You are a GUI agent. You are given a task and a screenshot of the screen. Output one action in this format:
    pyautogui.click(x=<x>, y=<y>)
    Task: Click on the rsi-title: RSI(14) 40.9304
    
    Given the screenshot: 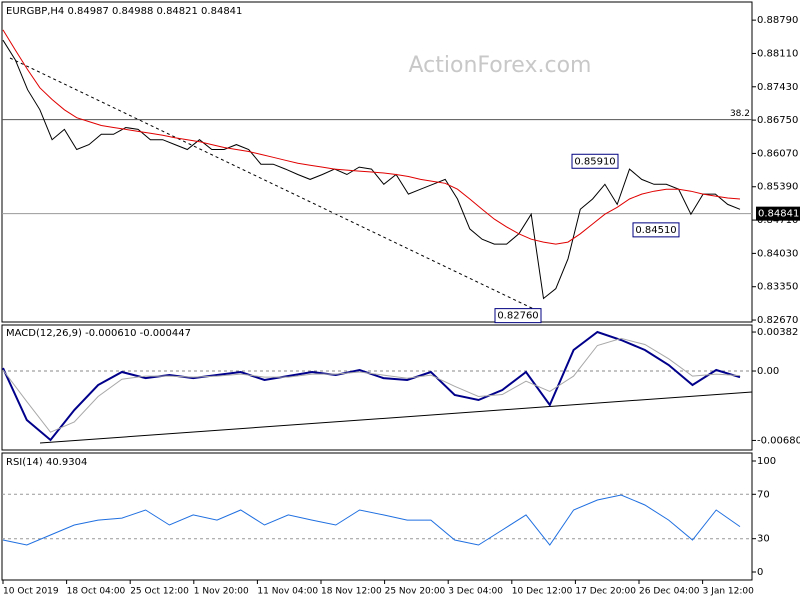 What is the action you would take?
    pyautogui.click(x=46, y=462)
    